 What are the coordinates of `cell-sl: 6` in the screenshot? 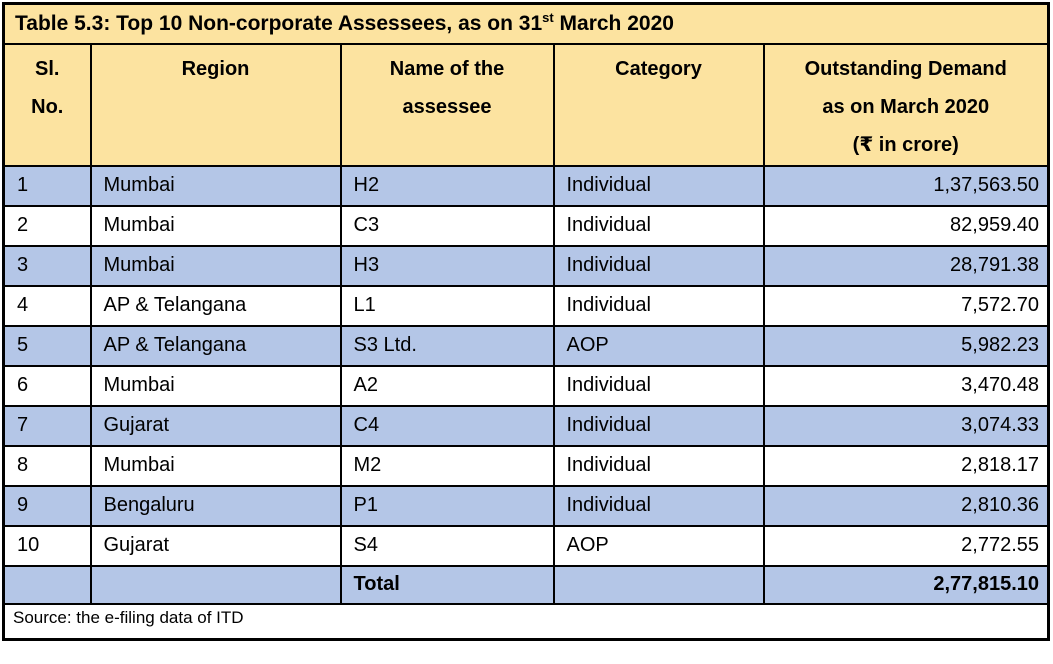 It's located at (47, 385).